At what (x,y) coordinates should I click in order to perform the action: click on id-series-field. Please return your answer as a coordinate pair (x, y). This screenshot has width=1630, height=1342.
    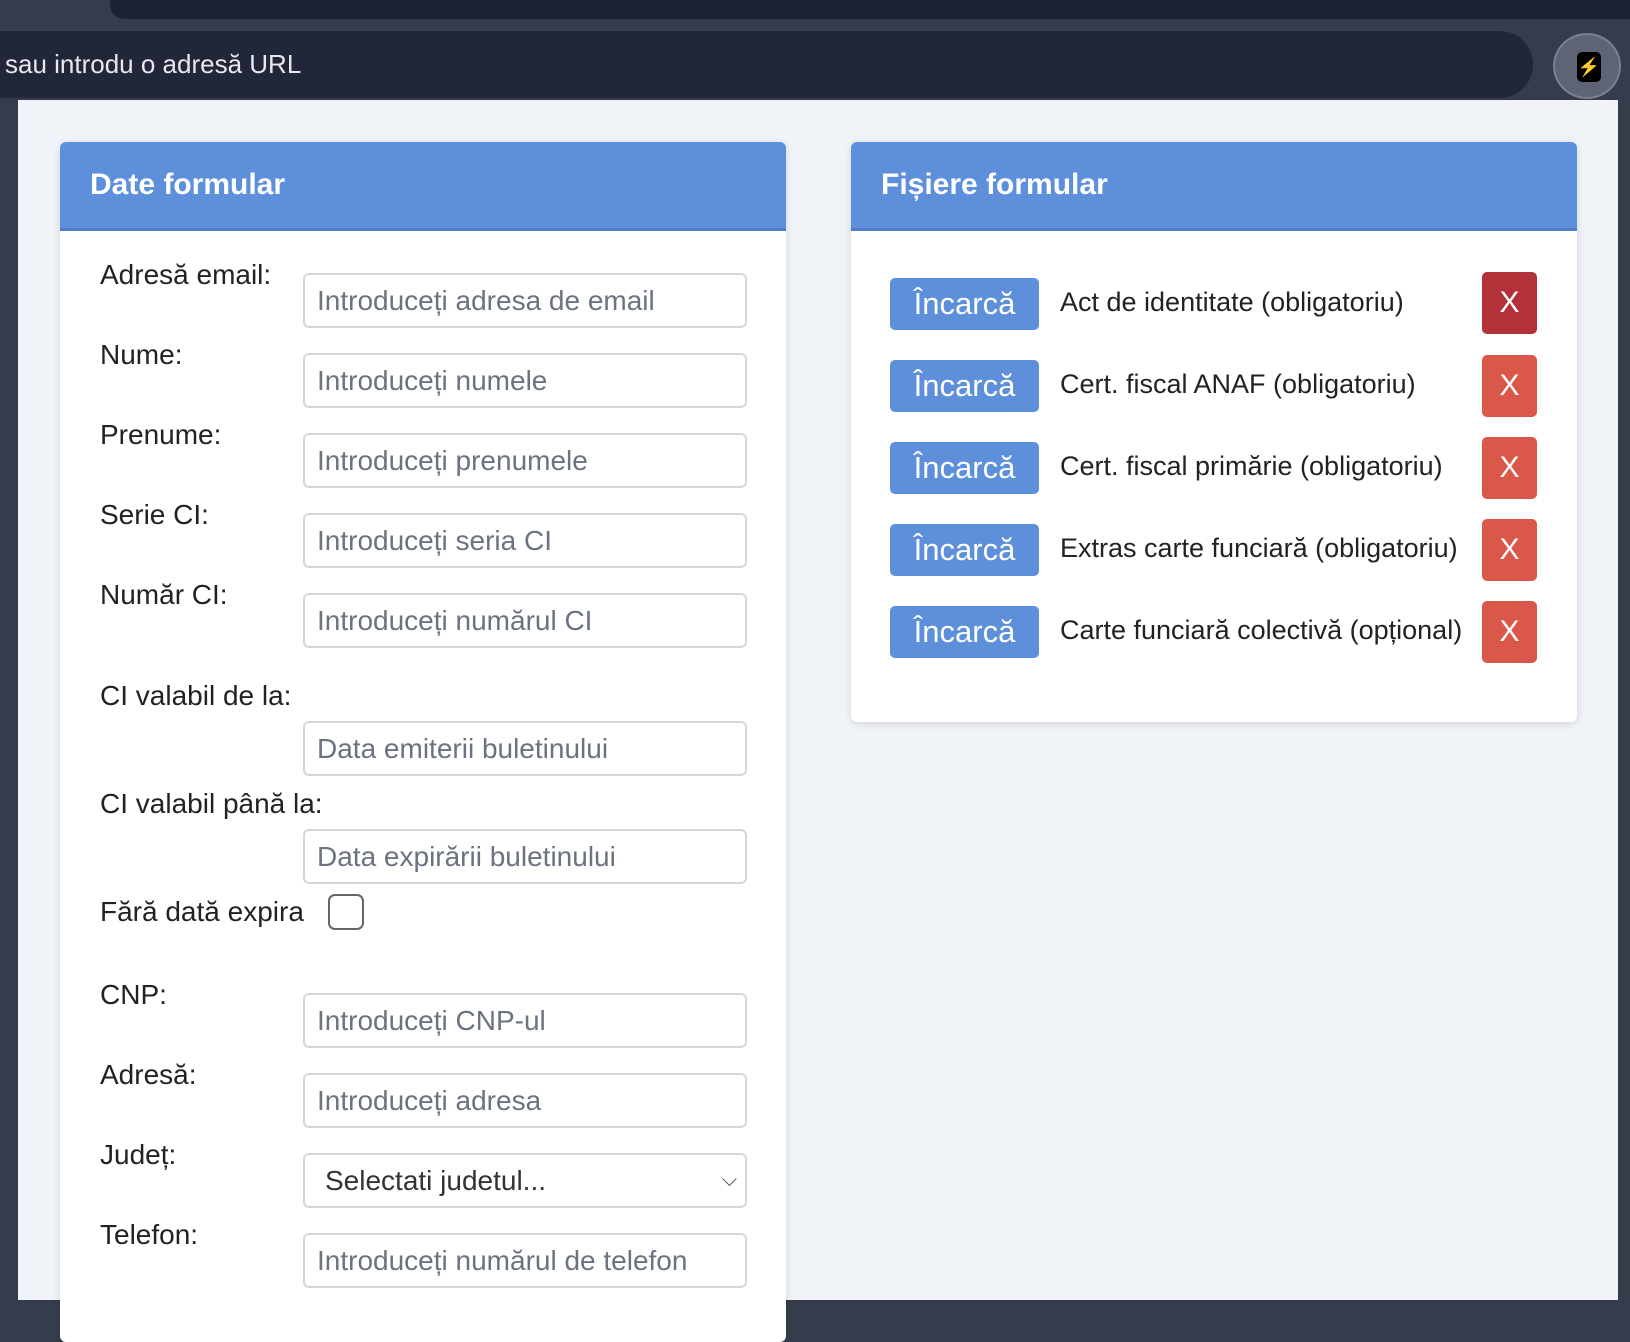
    Looking at the image, I should click on (525, 540).